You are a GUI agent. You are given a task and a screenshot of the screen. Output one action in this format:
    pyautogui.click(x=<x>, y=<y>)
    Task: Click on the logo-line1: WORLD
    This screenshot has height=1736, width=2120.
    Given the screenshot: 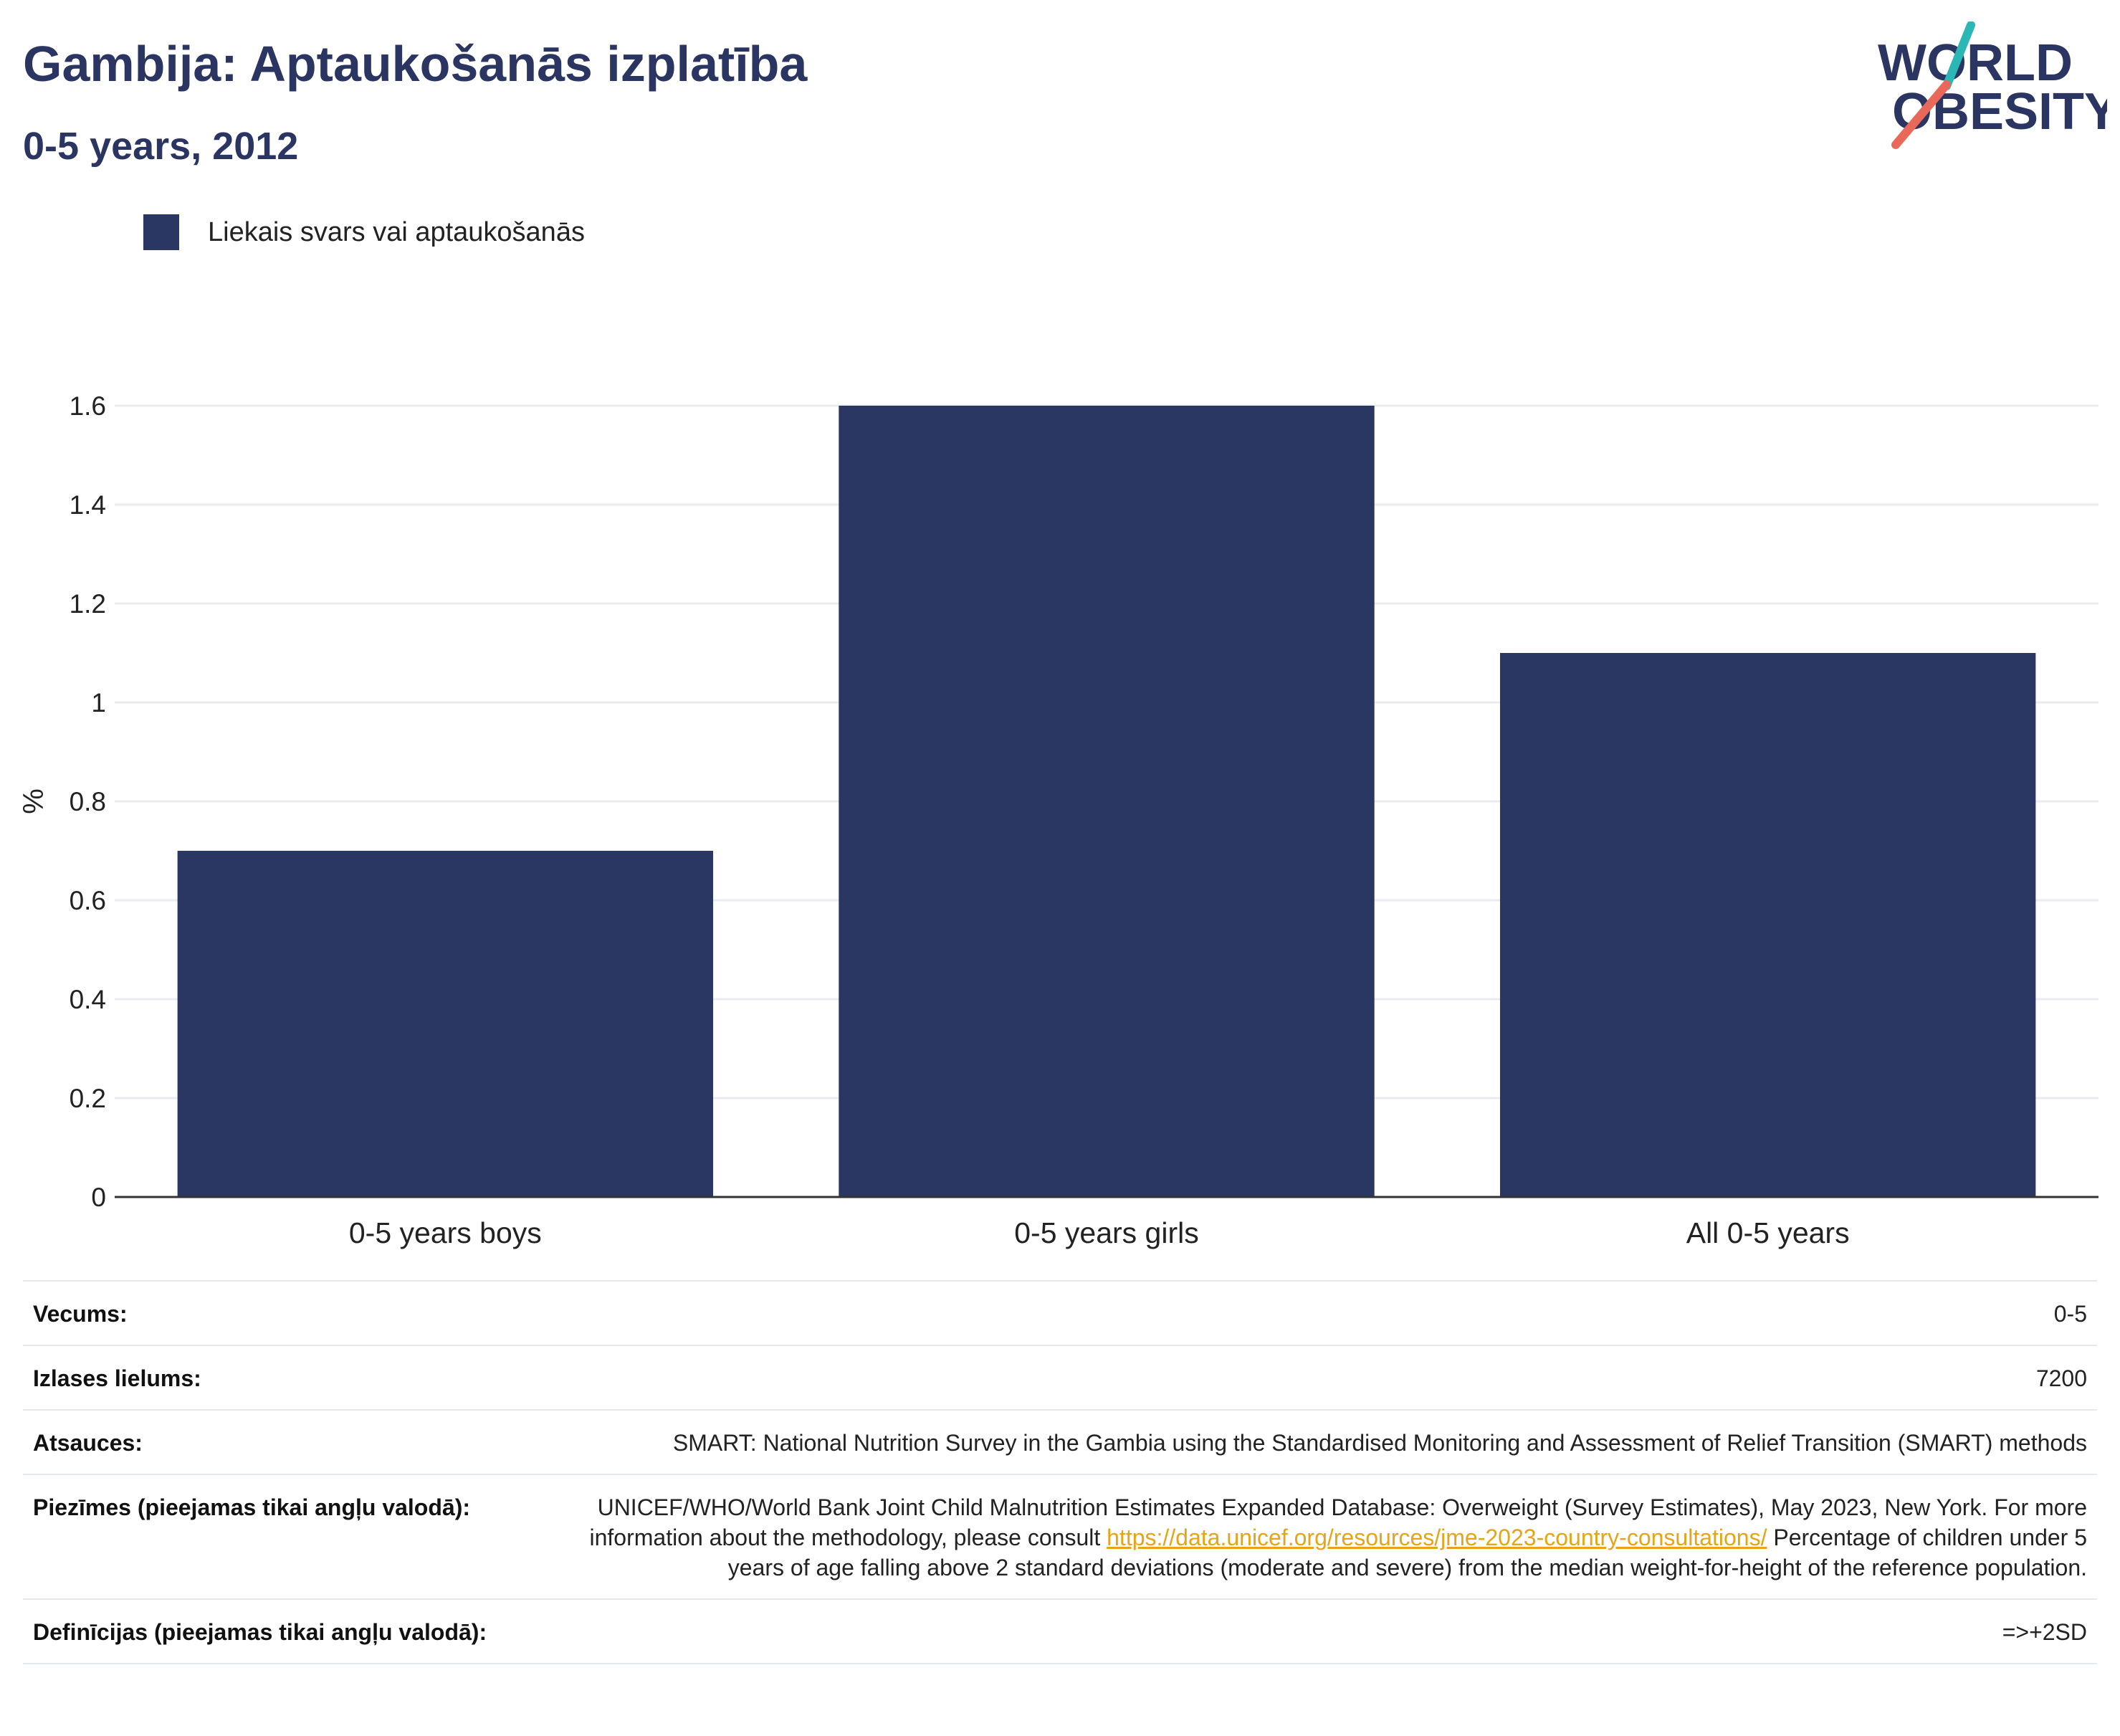 What is the action you would take?
    pyautogui.click(x=1976, y=63)
    